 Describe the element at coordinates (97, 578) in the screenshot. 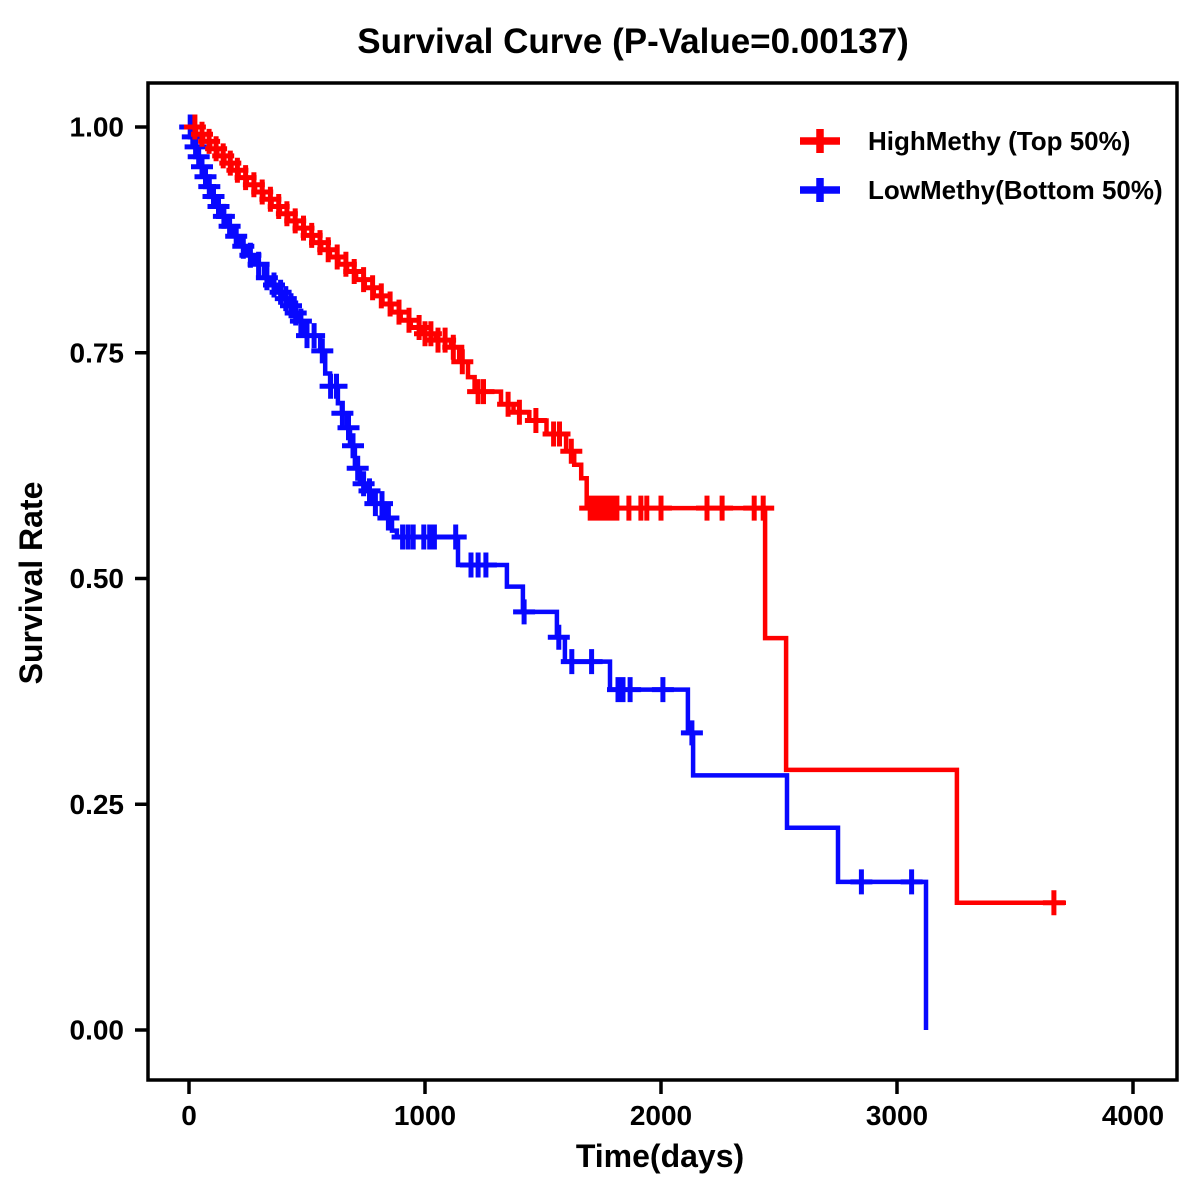

I see `y-tick-label: 0.50` at that location.